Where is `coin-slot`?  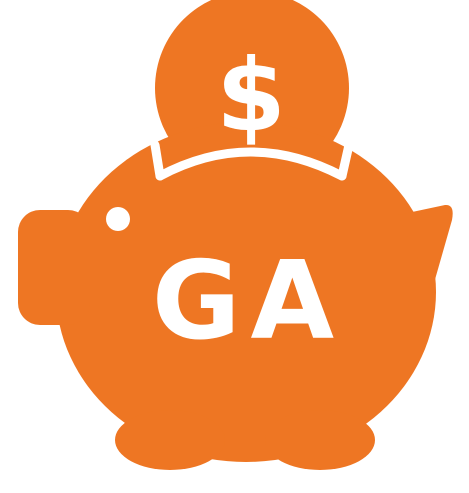 coin-slot is located at coordinates (251, 164).